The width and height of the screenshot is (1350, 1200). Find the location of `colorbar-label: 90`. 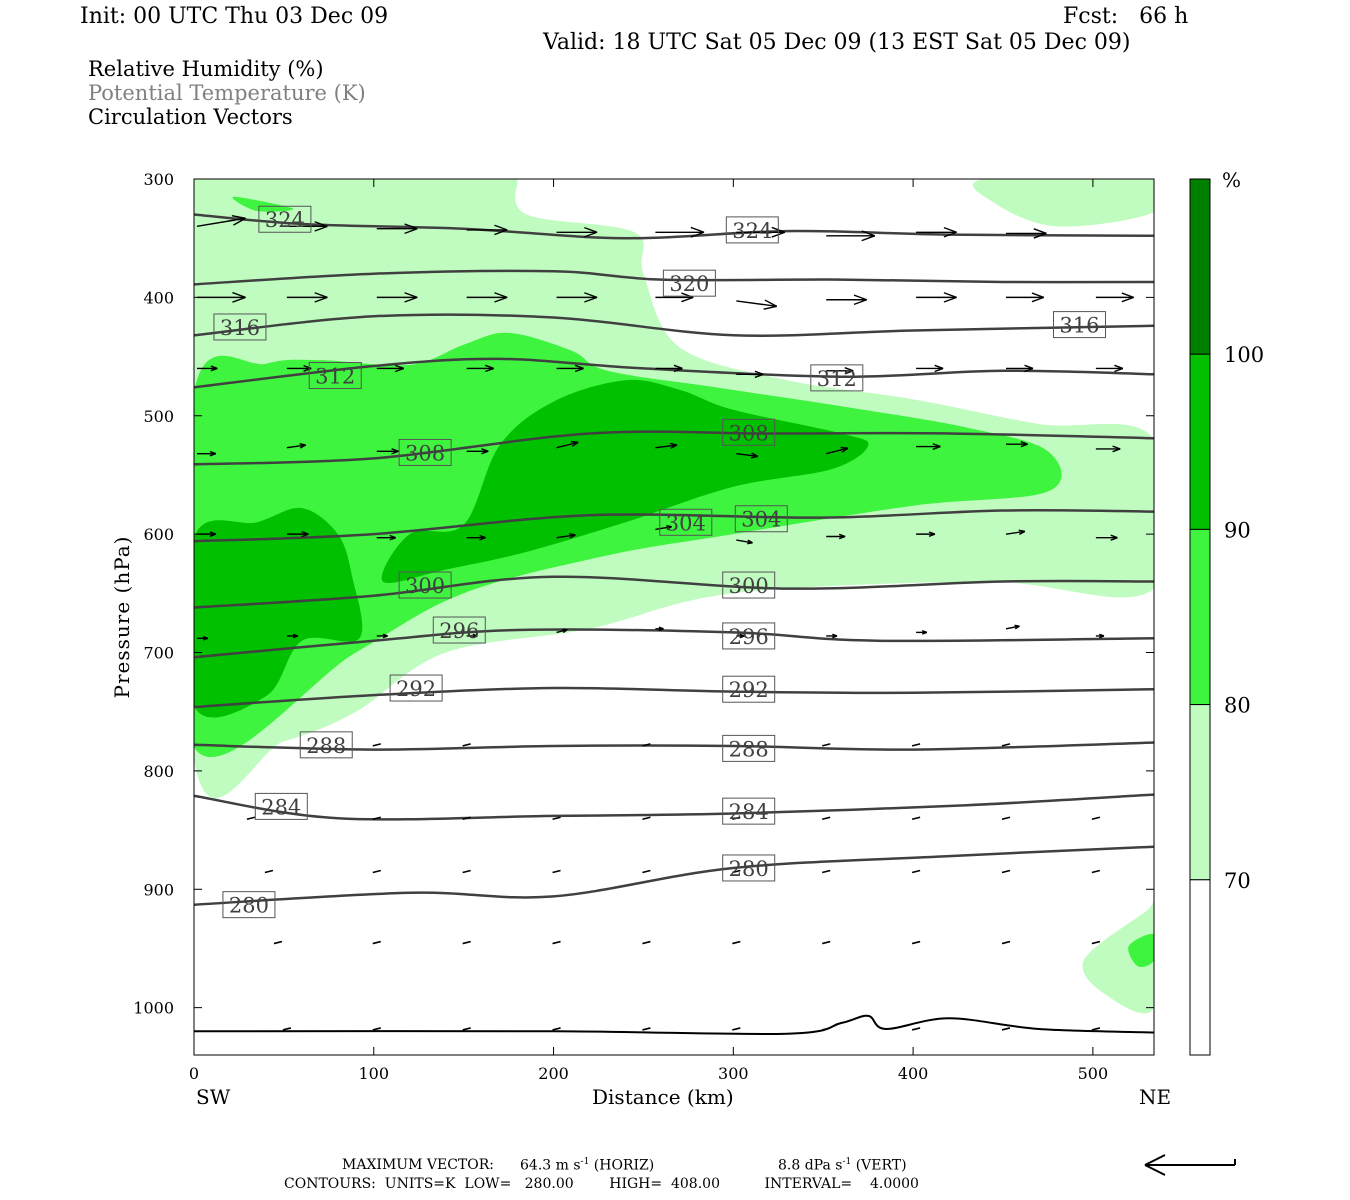

colorbar-label: 90 is located at coordinates (1237, 530).